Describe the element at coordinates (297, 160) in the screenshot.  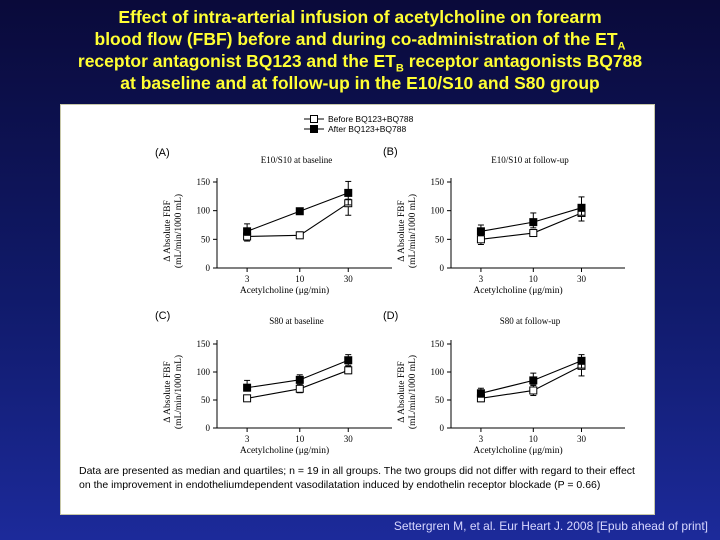
I see `plot-title: E10/S10 at baseline` at that location.